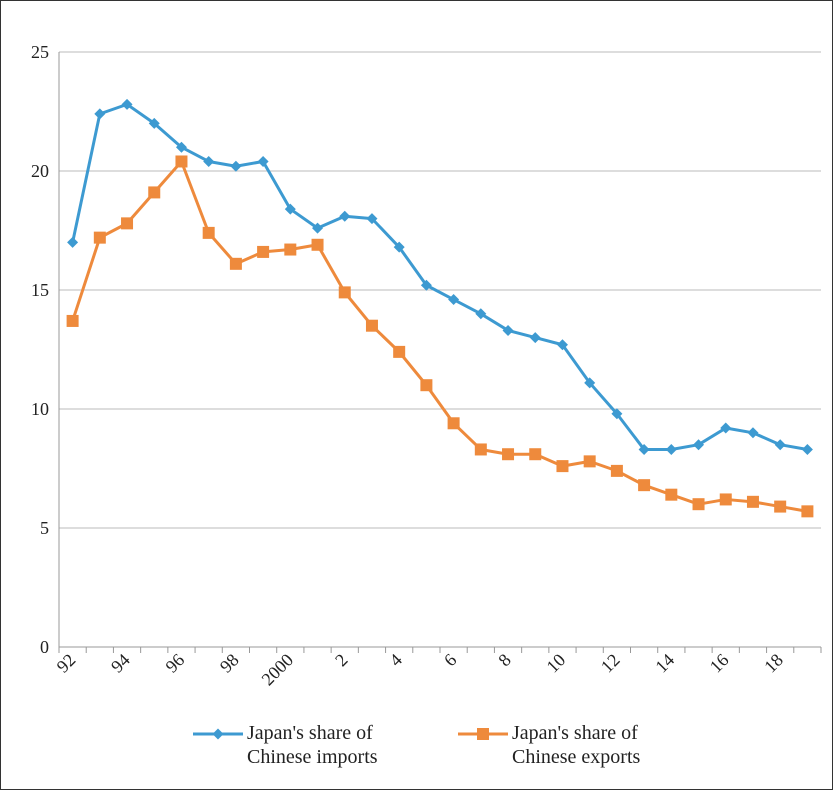 The width and height of the screenshot is (833, 790). What do you see at coordinates (341, 660) in the screenshot?
I see `x-tick-label: 2` at bounding box center [341, 660].